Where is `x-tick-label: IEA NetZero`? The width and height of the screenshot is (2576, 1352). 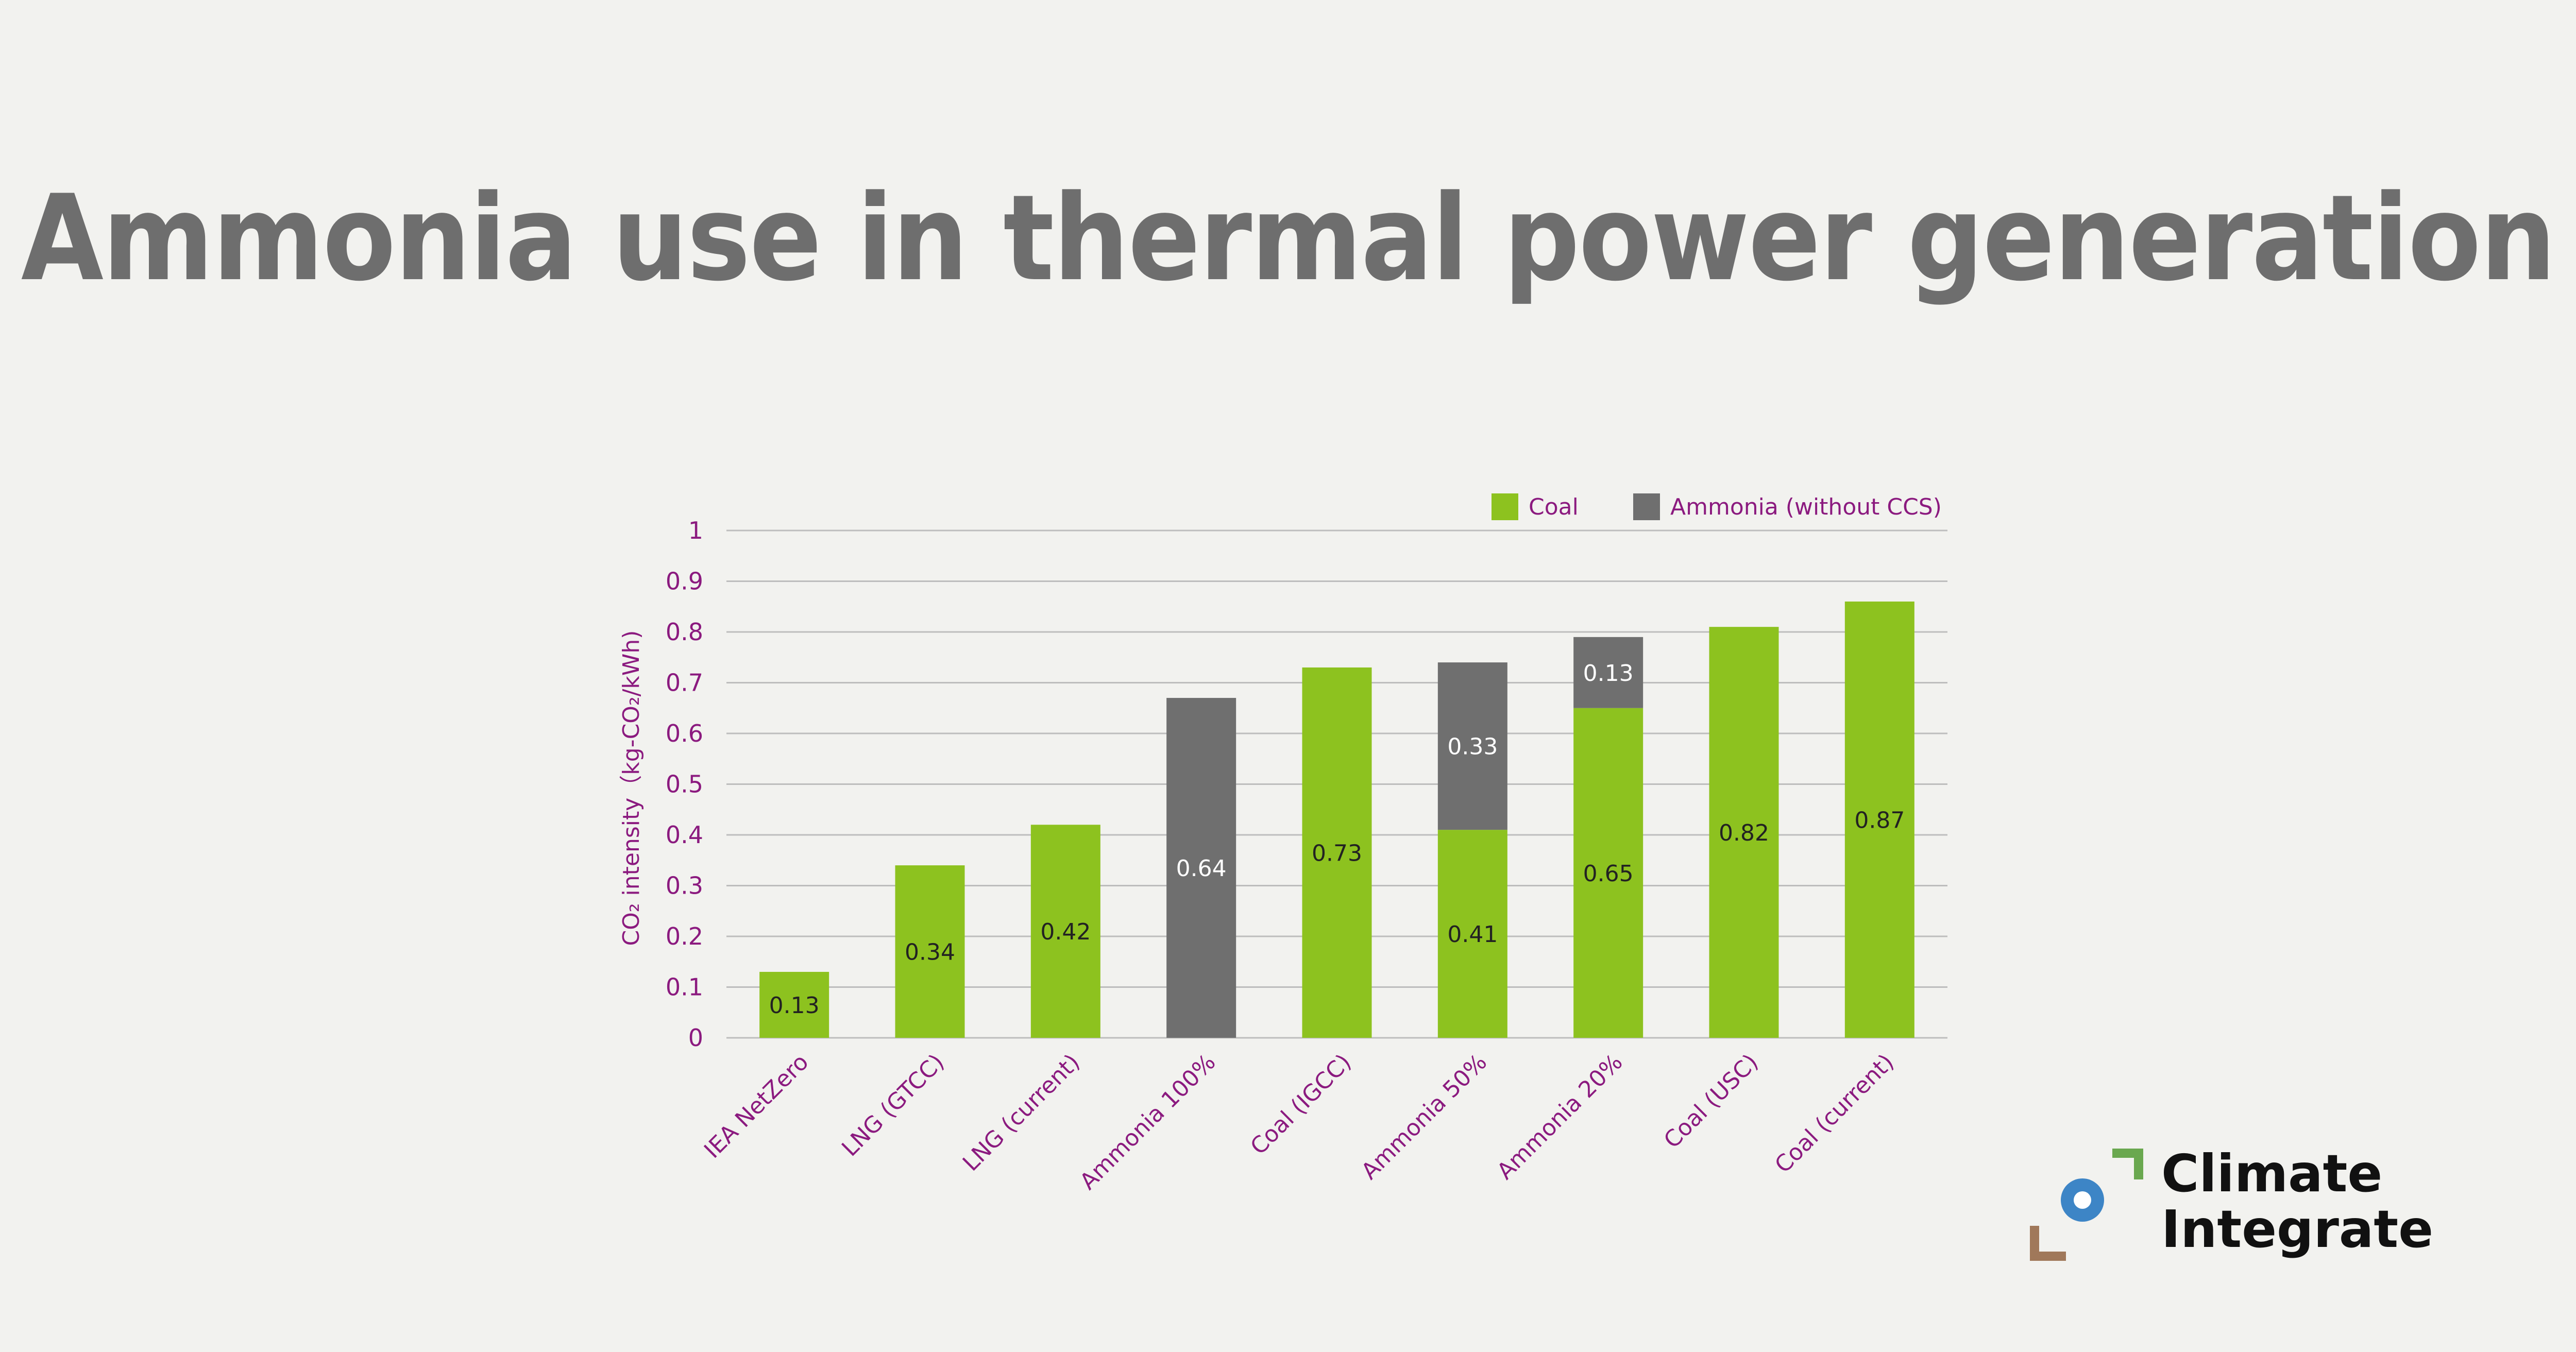
x-tick-label: IEA NetZero is located at coordinates (756, 1106).